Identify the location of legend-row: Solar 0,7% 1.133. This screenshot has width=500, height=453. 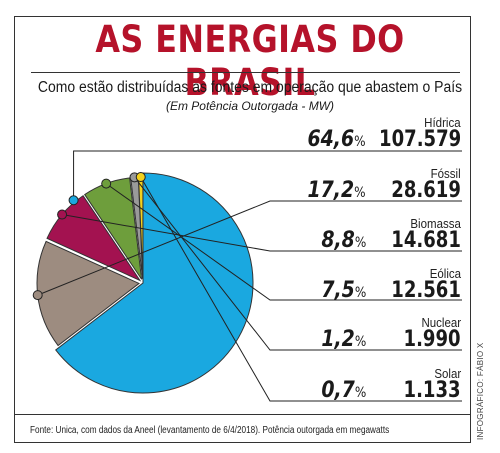
(385, 386).